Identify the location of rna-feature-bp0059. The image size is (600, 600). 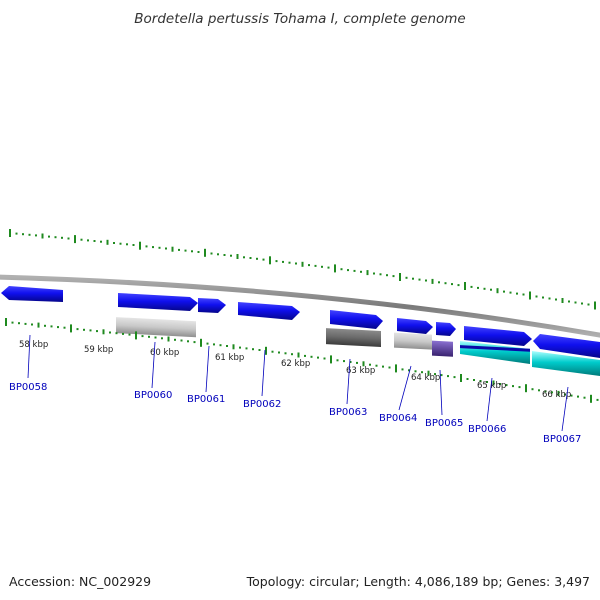
(156, 327).